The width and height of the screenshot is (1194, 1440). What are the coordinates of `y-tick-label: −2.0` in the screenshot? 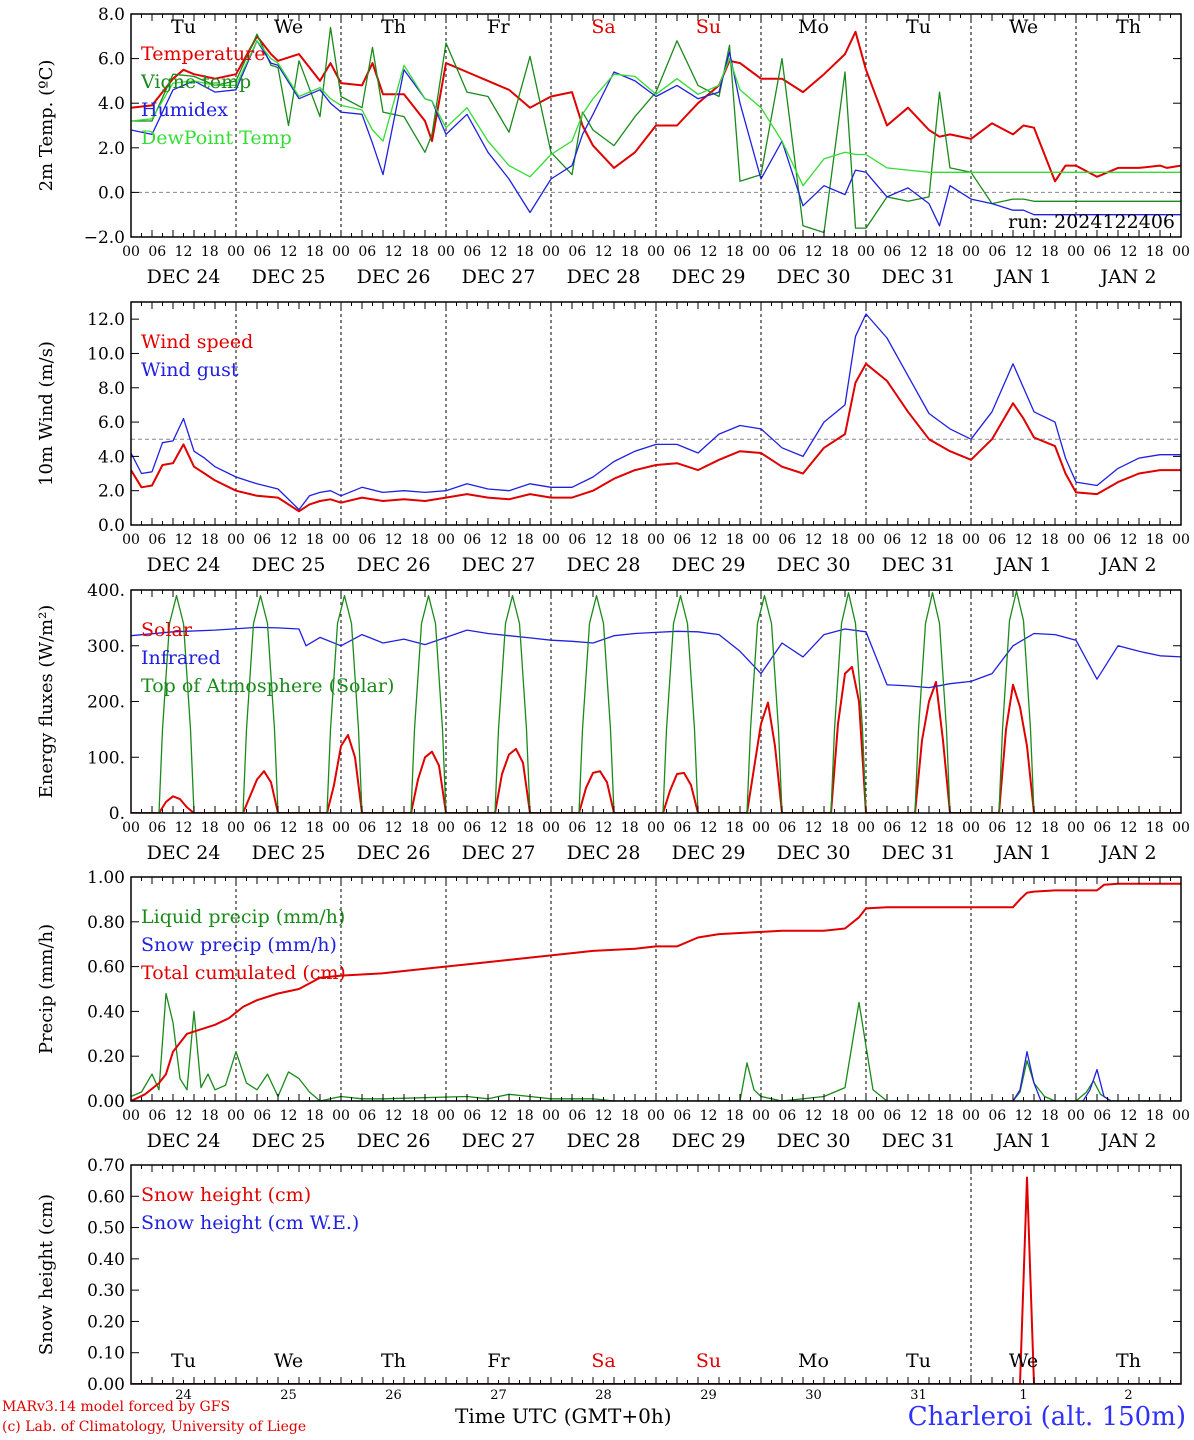 It's located at (104, 238).